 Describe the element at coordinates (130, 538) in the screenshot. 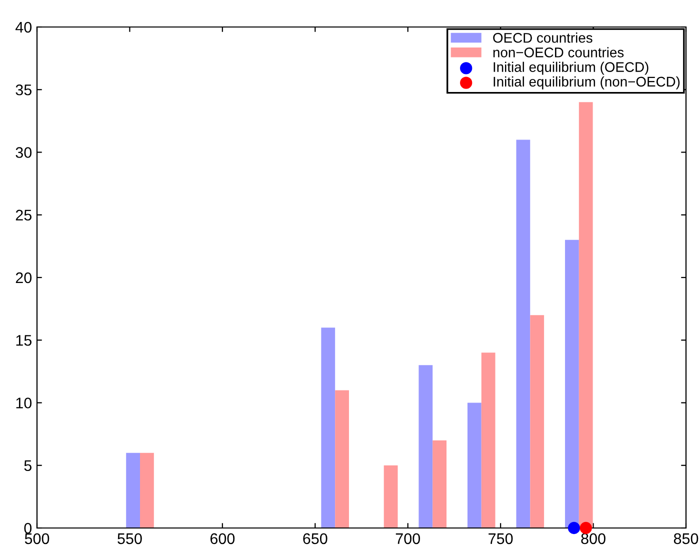

I see `x-tick-label: 550` at that location.